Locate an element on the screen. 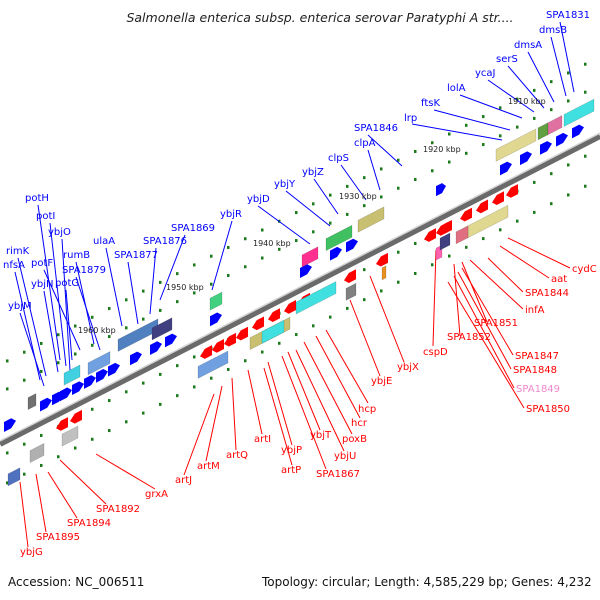  gene-label-SPA1850: SPA1850 is located at coordinates (548, 409).